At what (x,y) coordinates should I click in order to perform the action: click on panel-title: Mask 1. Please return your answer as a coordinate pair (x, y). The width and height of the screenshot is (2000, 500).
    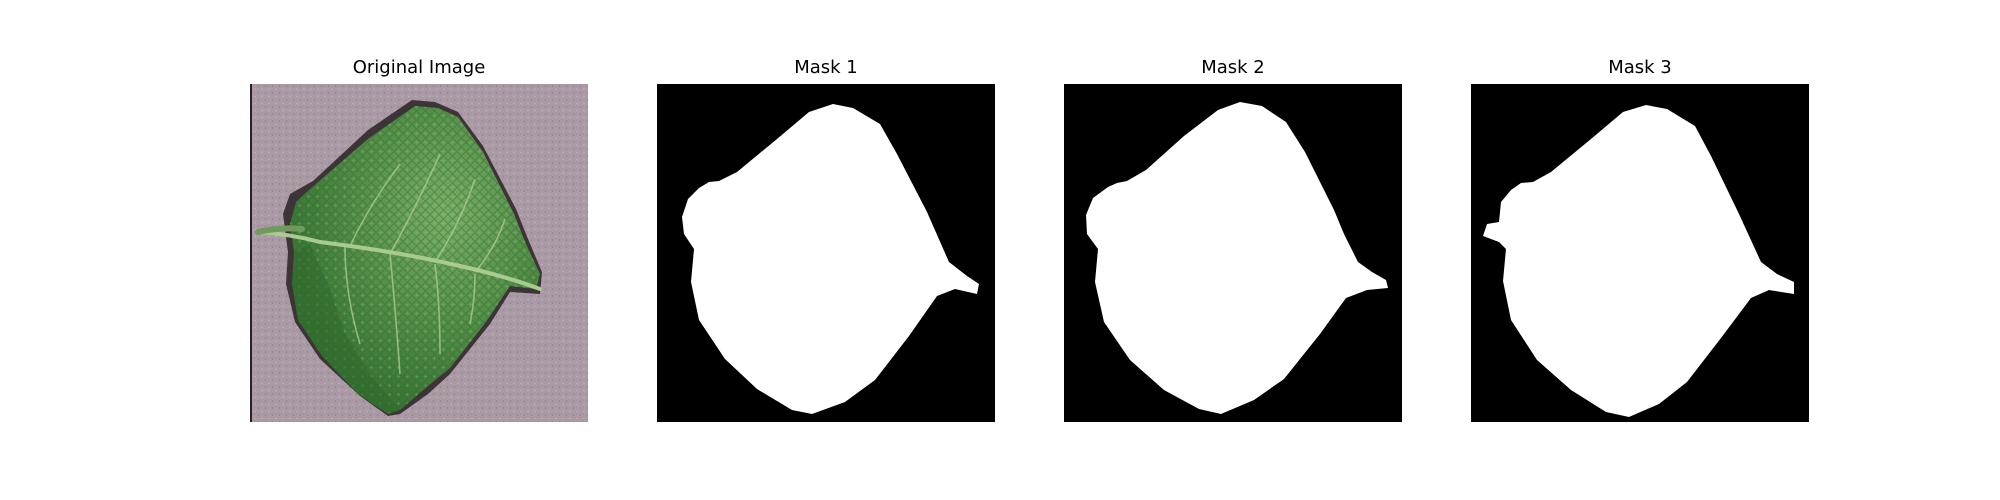
    Looking at the image, I should click on (826, 67).